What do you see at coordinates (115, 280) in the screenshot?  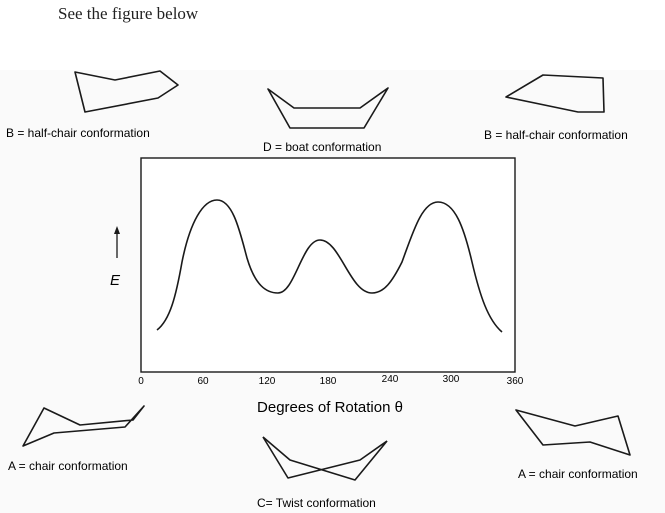 I see `y-axis-label: E` at bounding box center [115, 280].